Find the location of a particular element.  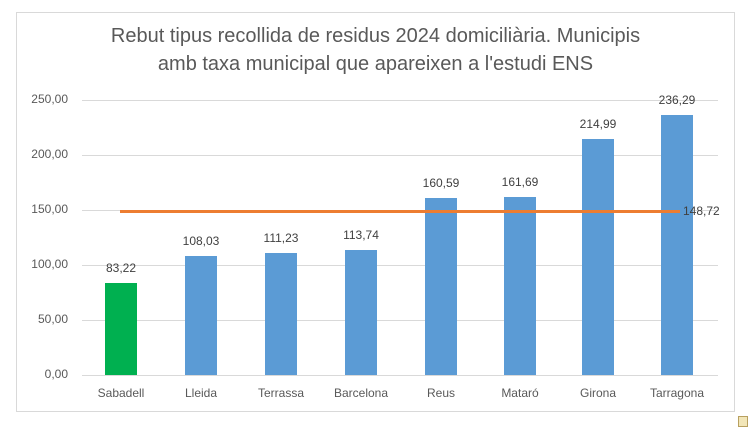

data-label: 108,03 is located at coordinates (201, 241).